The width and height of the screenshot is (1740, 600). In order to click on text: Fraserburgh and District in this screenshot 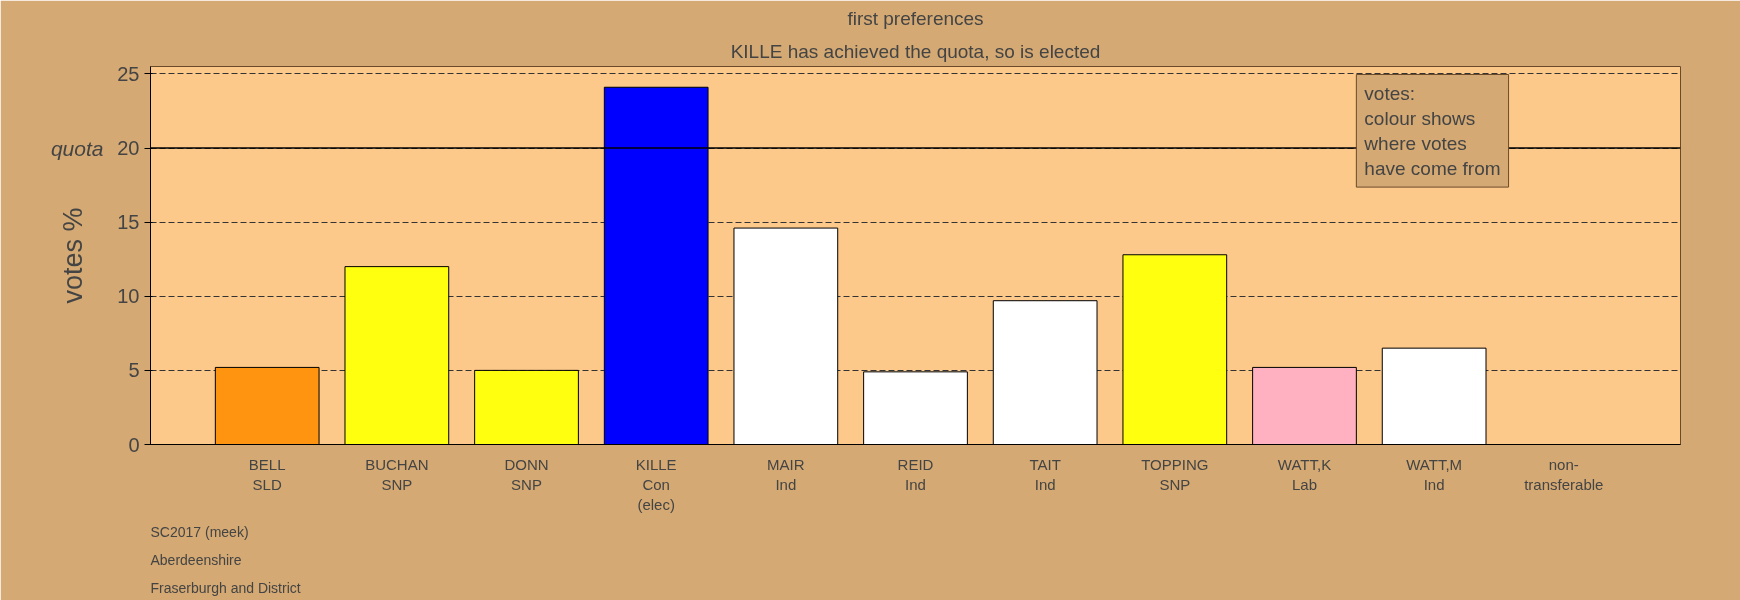, I will do `click(225, 587)`.